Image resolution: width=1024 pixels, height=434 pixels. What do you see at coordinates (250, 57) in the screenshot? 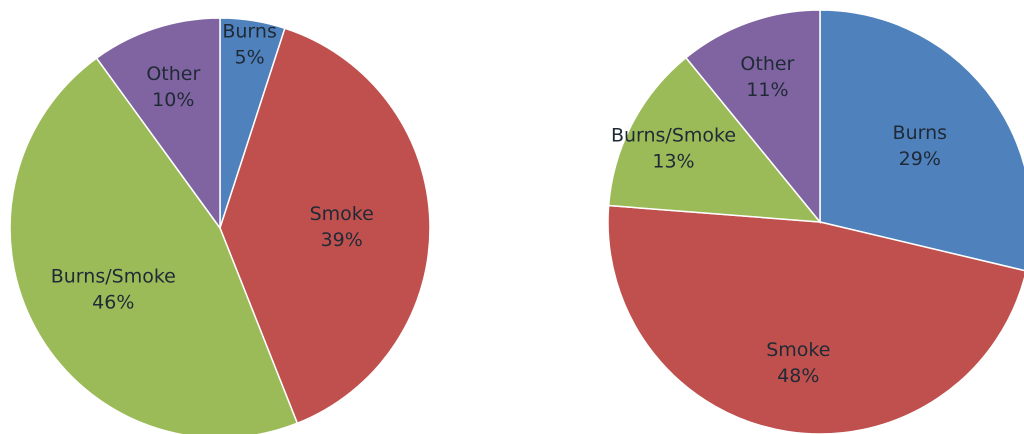
I see `slice-percent-label: 5%` at bounding box center [250, 57].